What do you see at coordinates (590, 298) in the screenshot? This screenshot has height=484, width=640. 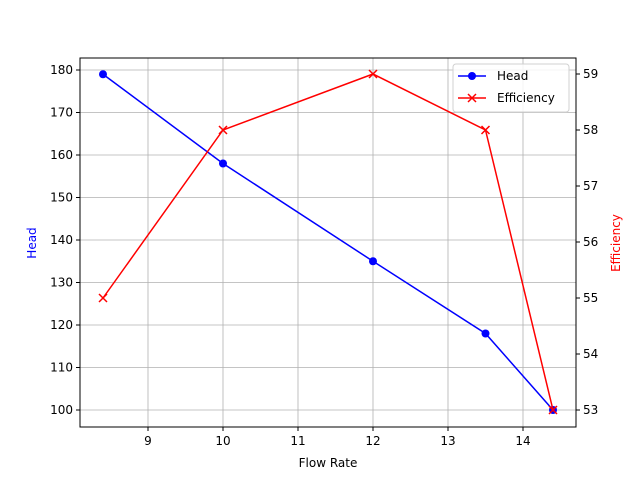 I see `y2-tick-label: 55` at bounding box center [590, 298].